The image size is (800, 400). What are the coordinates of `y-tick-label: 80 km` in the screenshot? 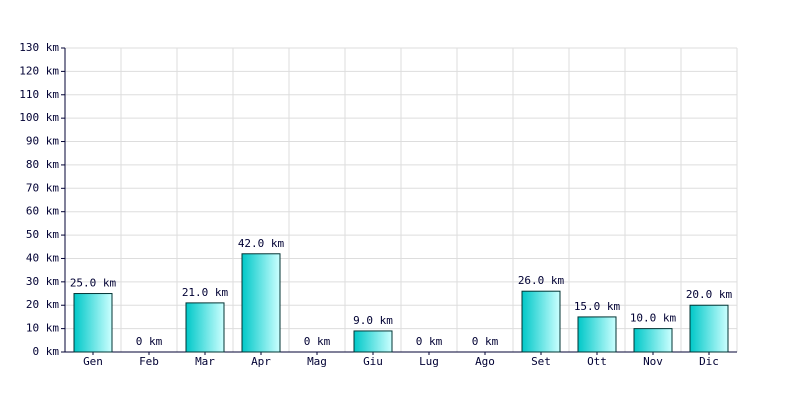 It's located at (42, 164).